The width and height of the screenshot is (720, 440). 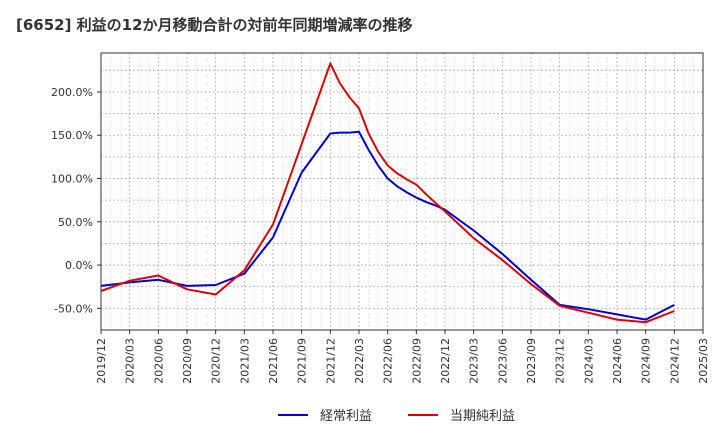 What do you see at coordinates (560, 361) in the screenshot?
I see `x-tick-label: 2023/12` at bounding box center [560, 361].